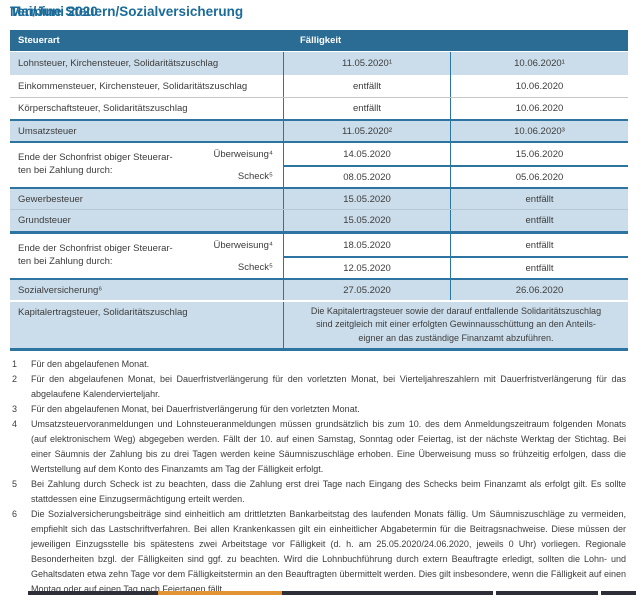 The height and width of the screenshot is (597, 636). What do you see at coordinates (220, 593) in the screenshot?
I see `orange-accent-segment` at bounding box center [220, 593].